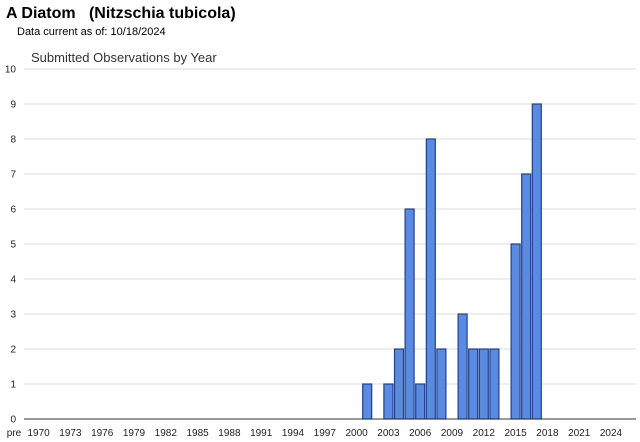  I want to click on y-tick-label: 6, so click(13, 210).